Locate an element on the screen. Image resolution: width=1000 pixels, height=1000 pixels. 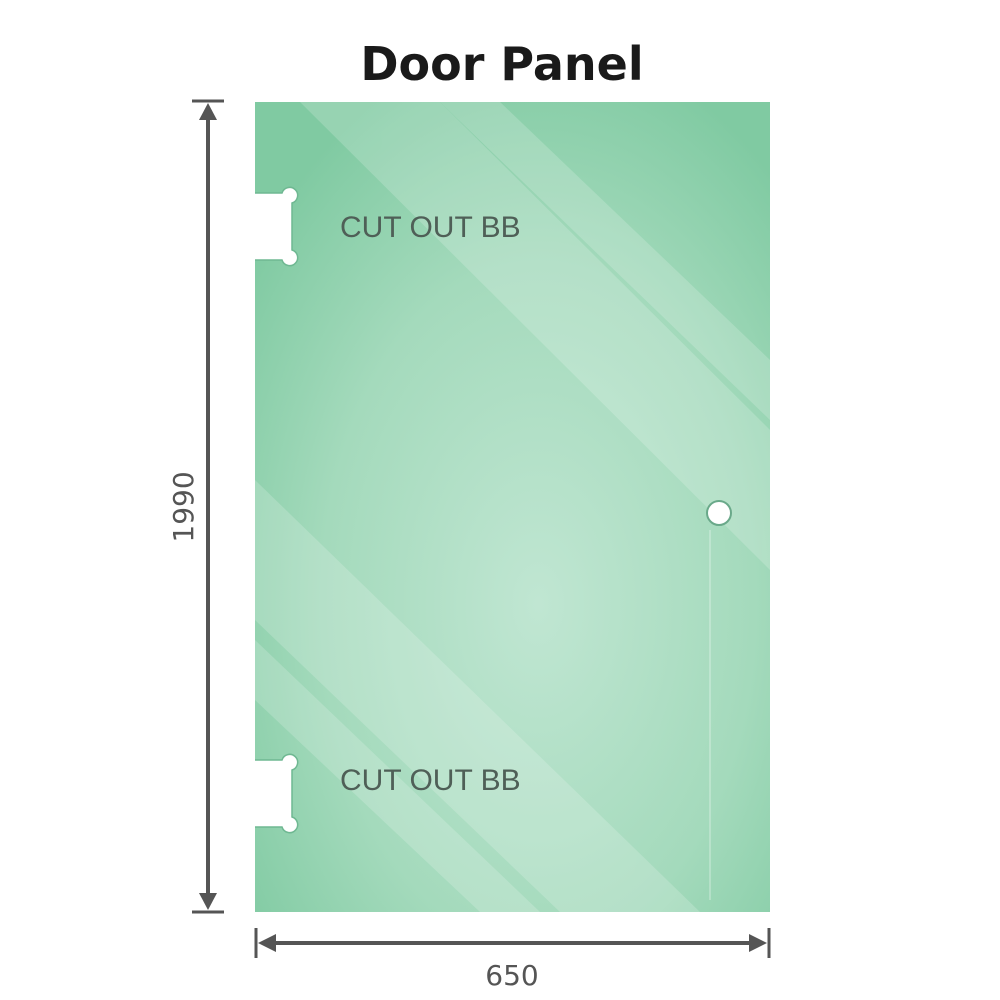
width-label: 650 is located at coordinates (511, 975).